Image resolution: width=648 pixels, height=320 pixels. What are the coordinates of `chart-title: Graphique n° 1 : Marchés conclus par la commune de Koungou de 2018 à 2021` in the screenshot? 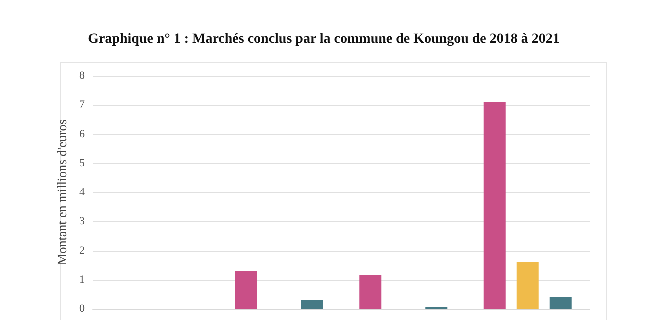 It's located at (324, 40).